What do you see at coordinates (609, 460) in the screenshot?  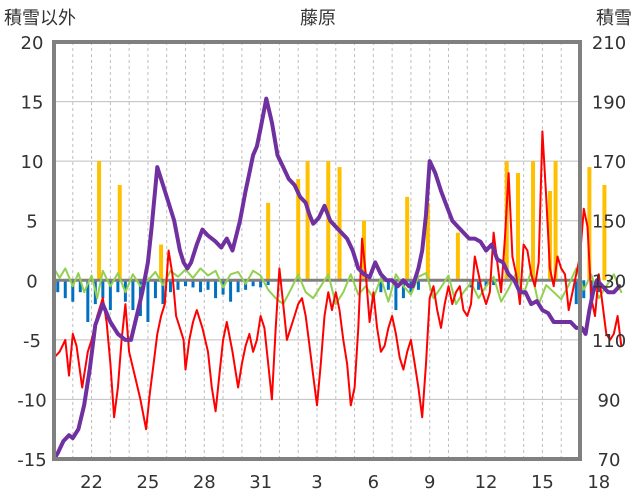 I see `right-tick-label: 70` at bounding box center [609, 460].